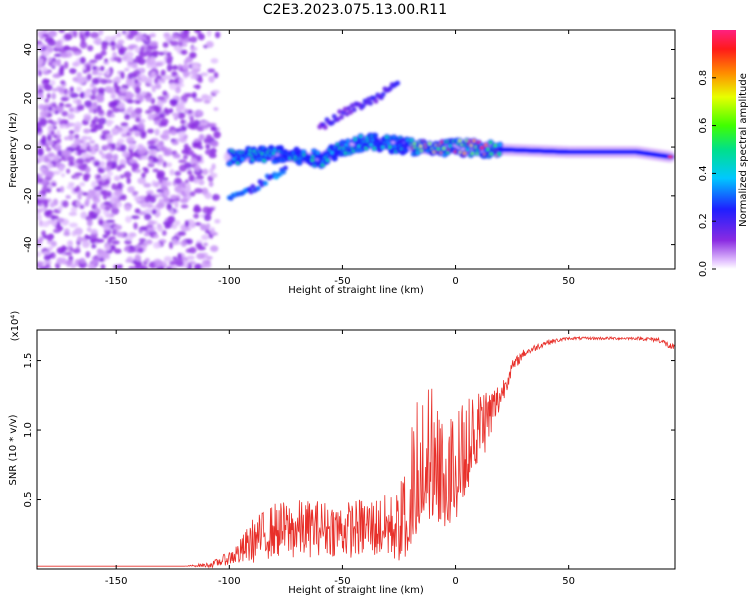  What do you see at coordinates (568, 281) in the screenshot?
I see `x-tick-label: 50` at bounding box center [568, 281].